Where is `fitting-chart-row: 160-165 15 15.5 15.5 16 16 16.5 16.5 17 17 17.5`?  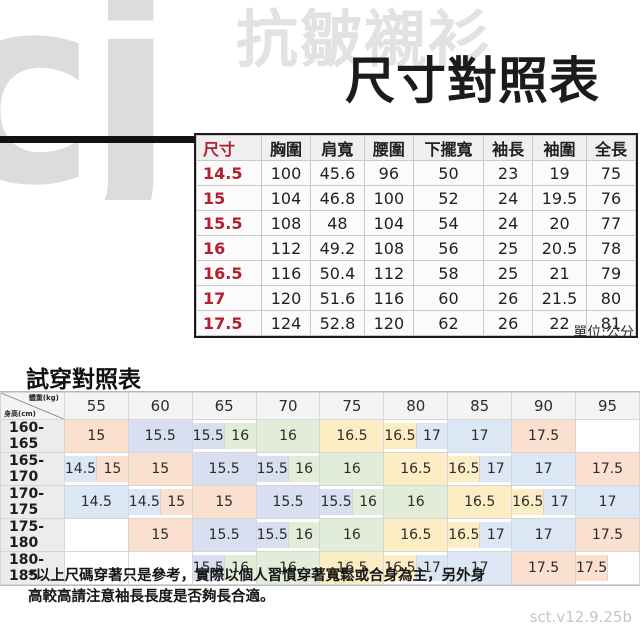 fitting-chart-row: 160-165 15 15.5 15.5 16 16 16.5 16.5 17 17 17.5 is located at coordinates (320, 436).